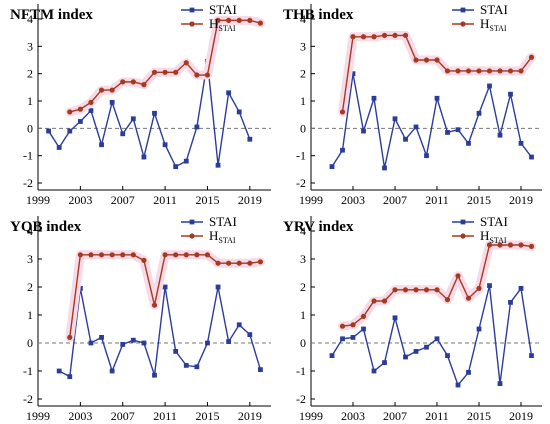 The image size is (550, 424). Describe the element at coordinates (30, 343) in the screenshot. I see `y-tick-label: 0` at that location.